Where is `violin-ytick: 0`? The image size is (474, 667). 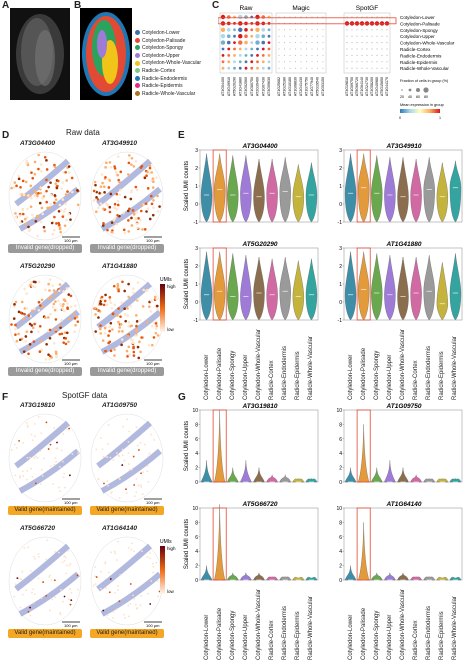
violin-ytick: 0 is located at coordinates (340, 581).